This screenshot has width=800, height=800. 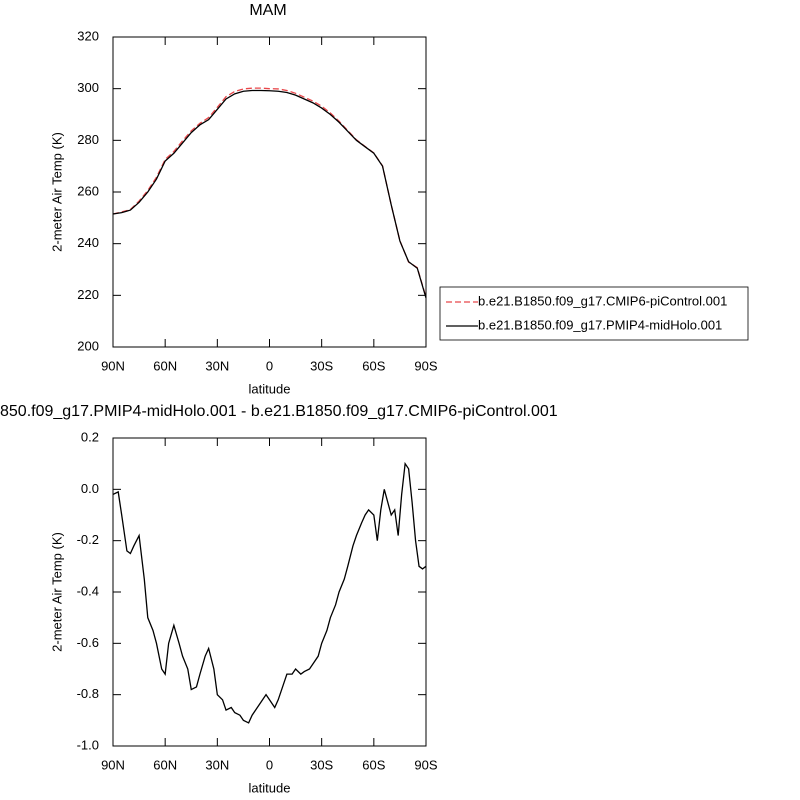 What do you see at coordinates (88, 345) in the screenshot?
I see `y-tick-label: 200` at bounding box center [88, 345].